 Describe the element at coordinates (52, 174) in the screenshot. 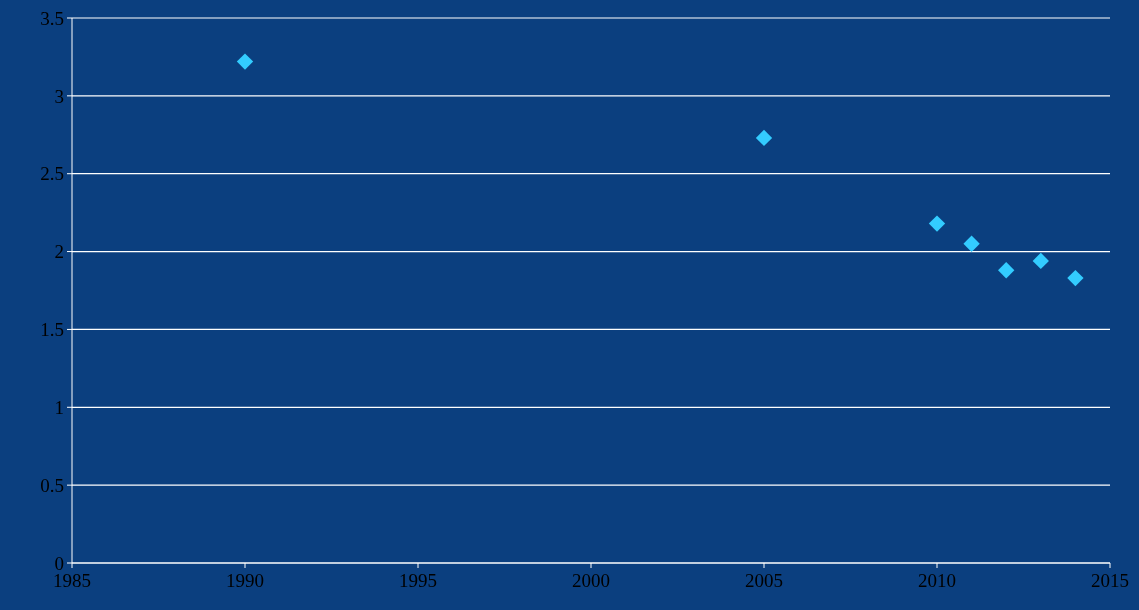

I see `y-tick-label: 2.5` at that location.